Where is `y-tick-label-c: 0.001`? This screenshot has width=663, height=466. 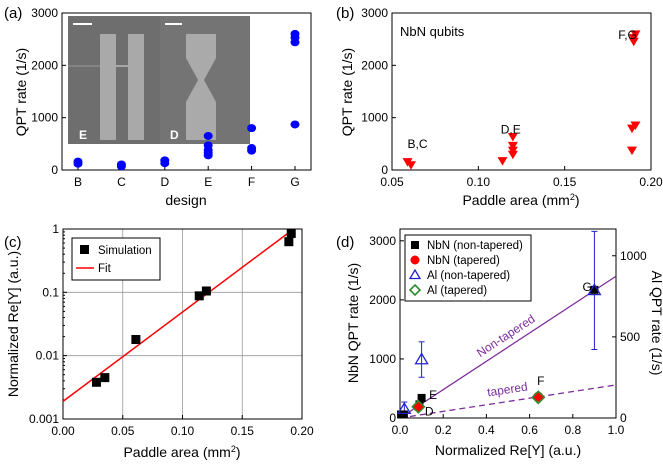
y-tick-label-c: 0.001 is located at coordinates (44, 419).